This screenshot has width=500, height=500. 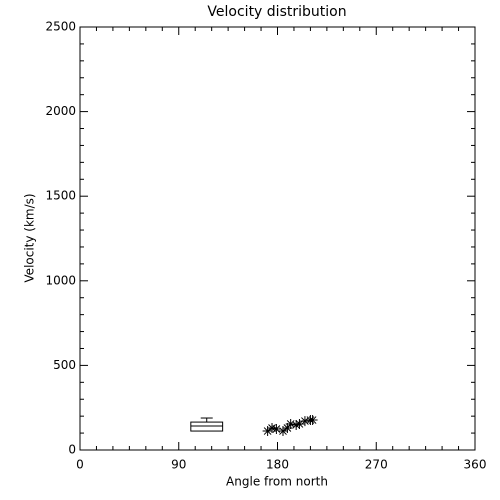 I want to click on y-tick-label: 0, so click(x=72, y=450).